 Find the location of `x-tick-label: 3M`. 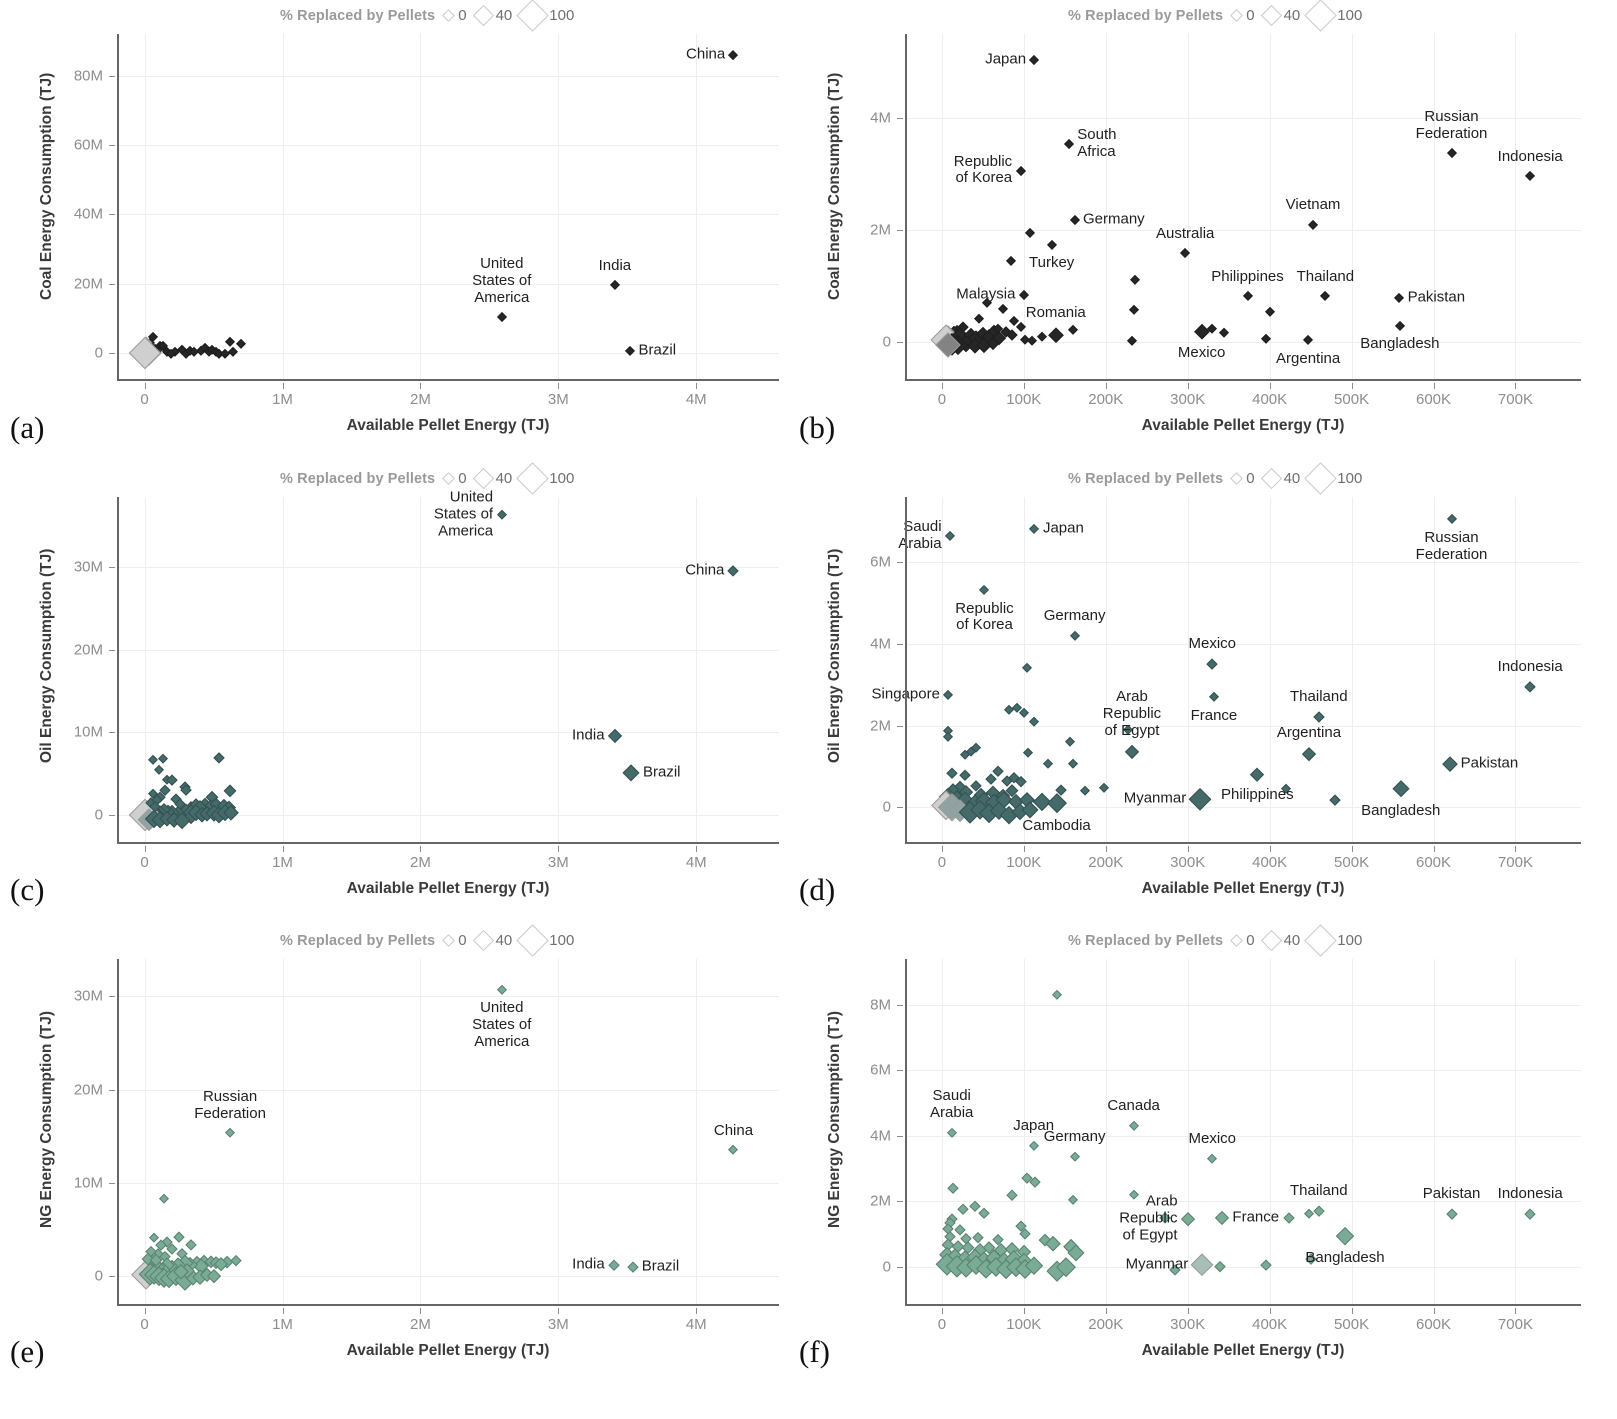

x-tick-label: 3M is located at coordinates (558, 1324).